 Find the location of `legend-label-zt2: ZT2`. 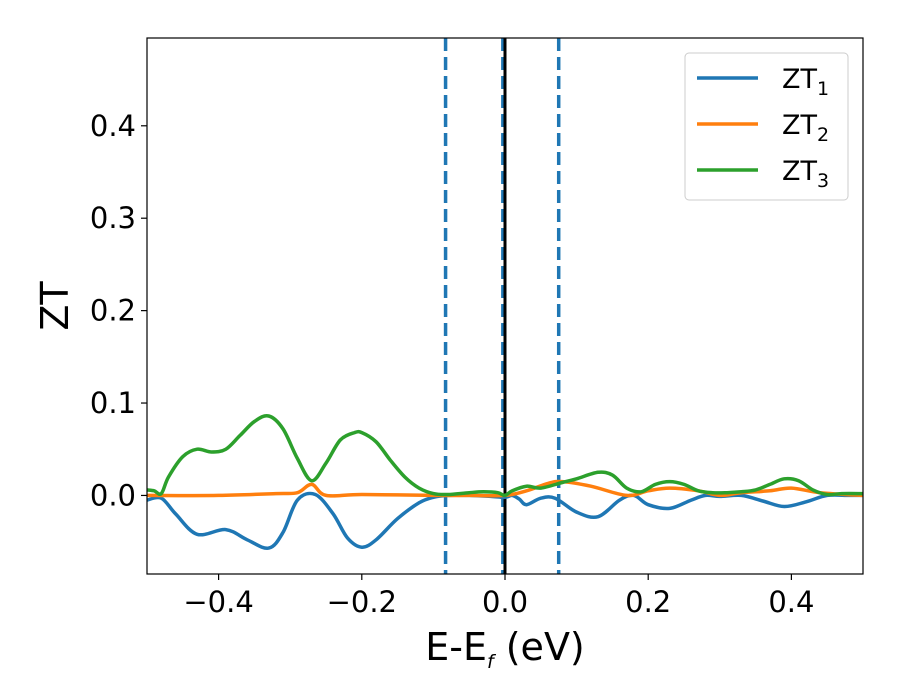

legend-label-zt2: ZT2 is located at coordinates (805, 128).